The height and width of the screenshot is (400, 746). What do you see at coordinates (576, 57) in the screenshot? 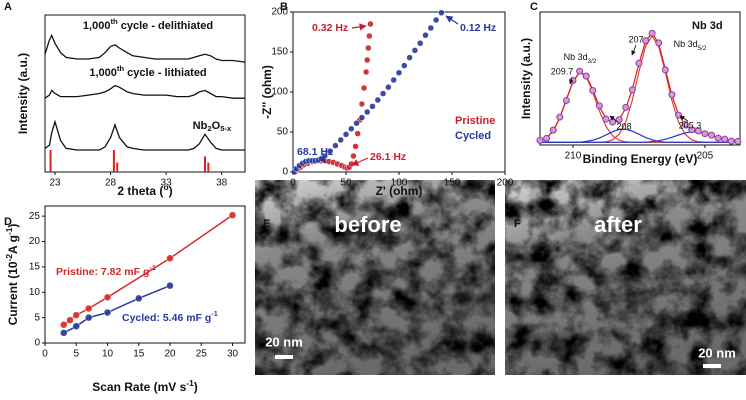
I see `text-part: Nb 3d` at bounding box center [576, 57].